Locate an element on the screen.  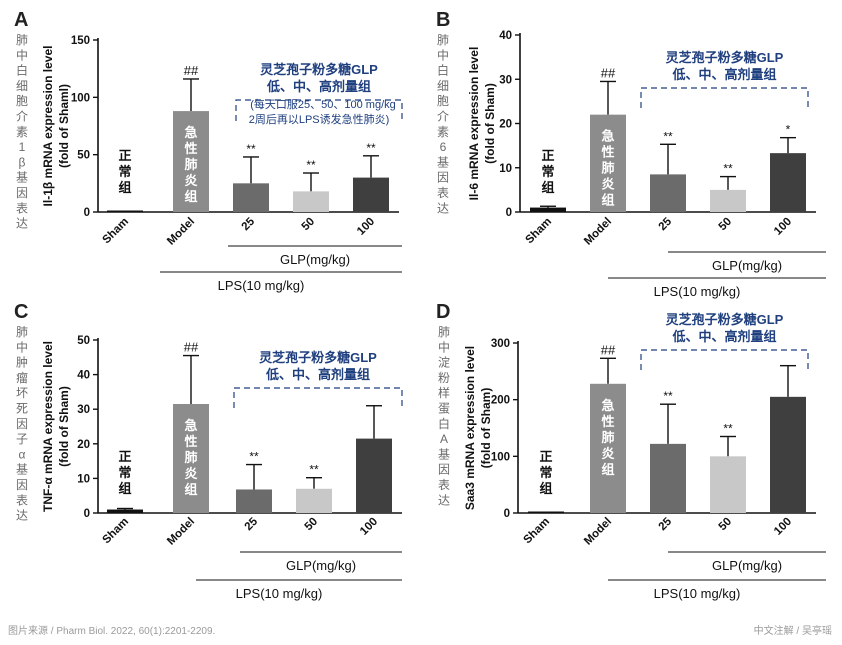
x-tick-label: 25 is located at coordinates (666, 224).